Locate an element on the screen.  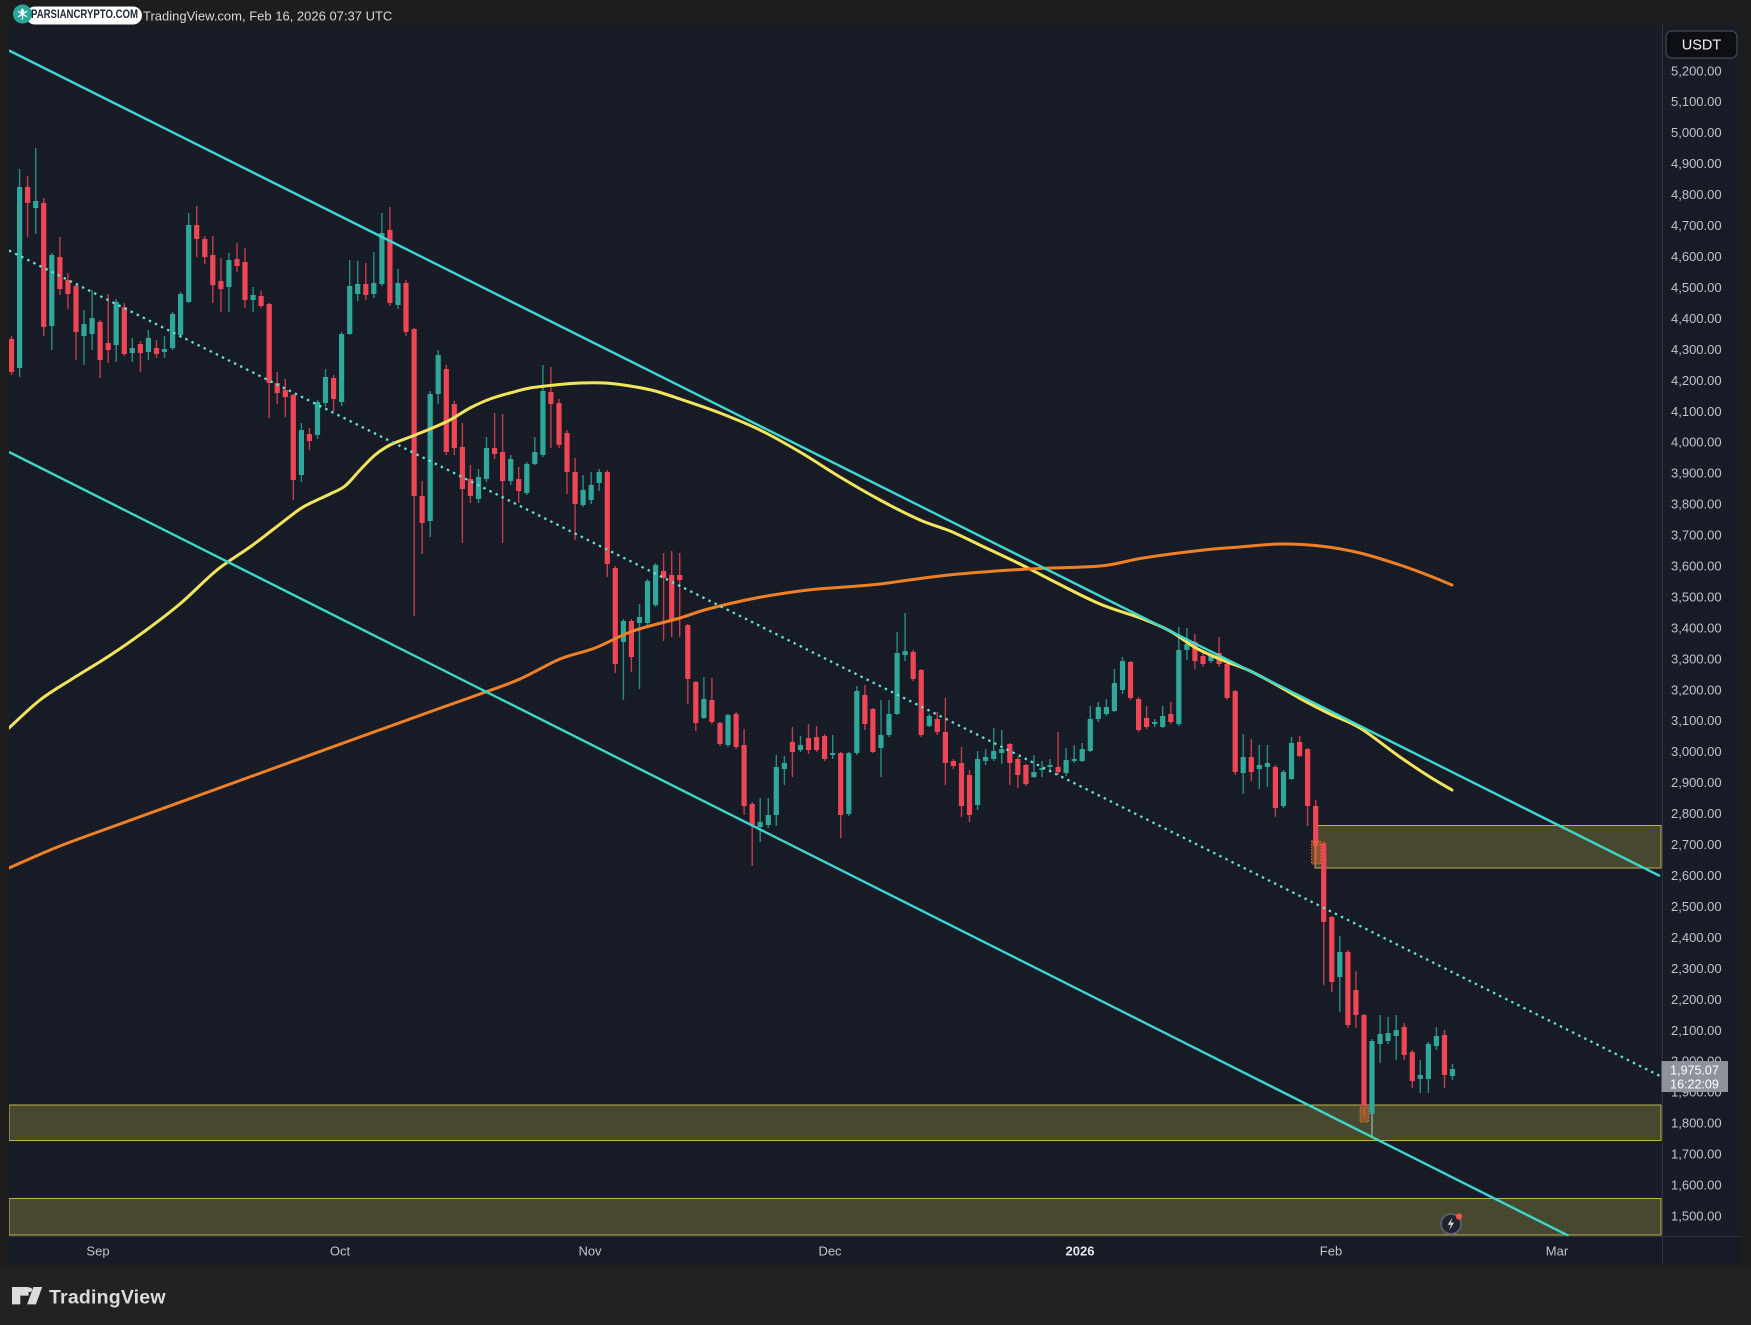
svg-text: 3,300.00 is located at coordinates (1696, 658).